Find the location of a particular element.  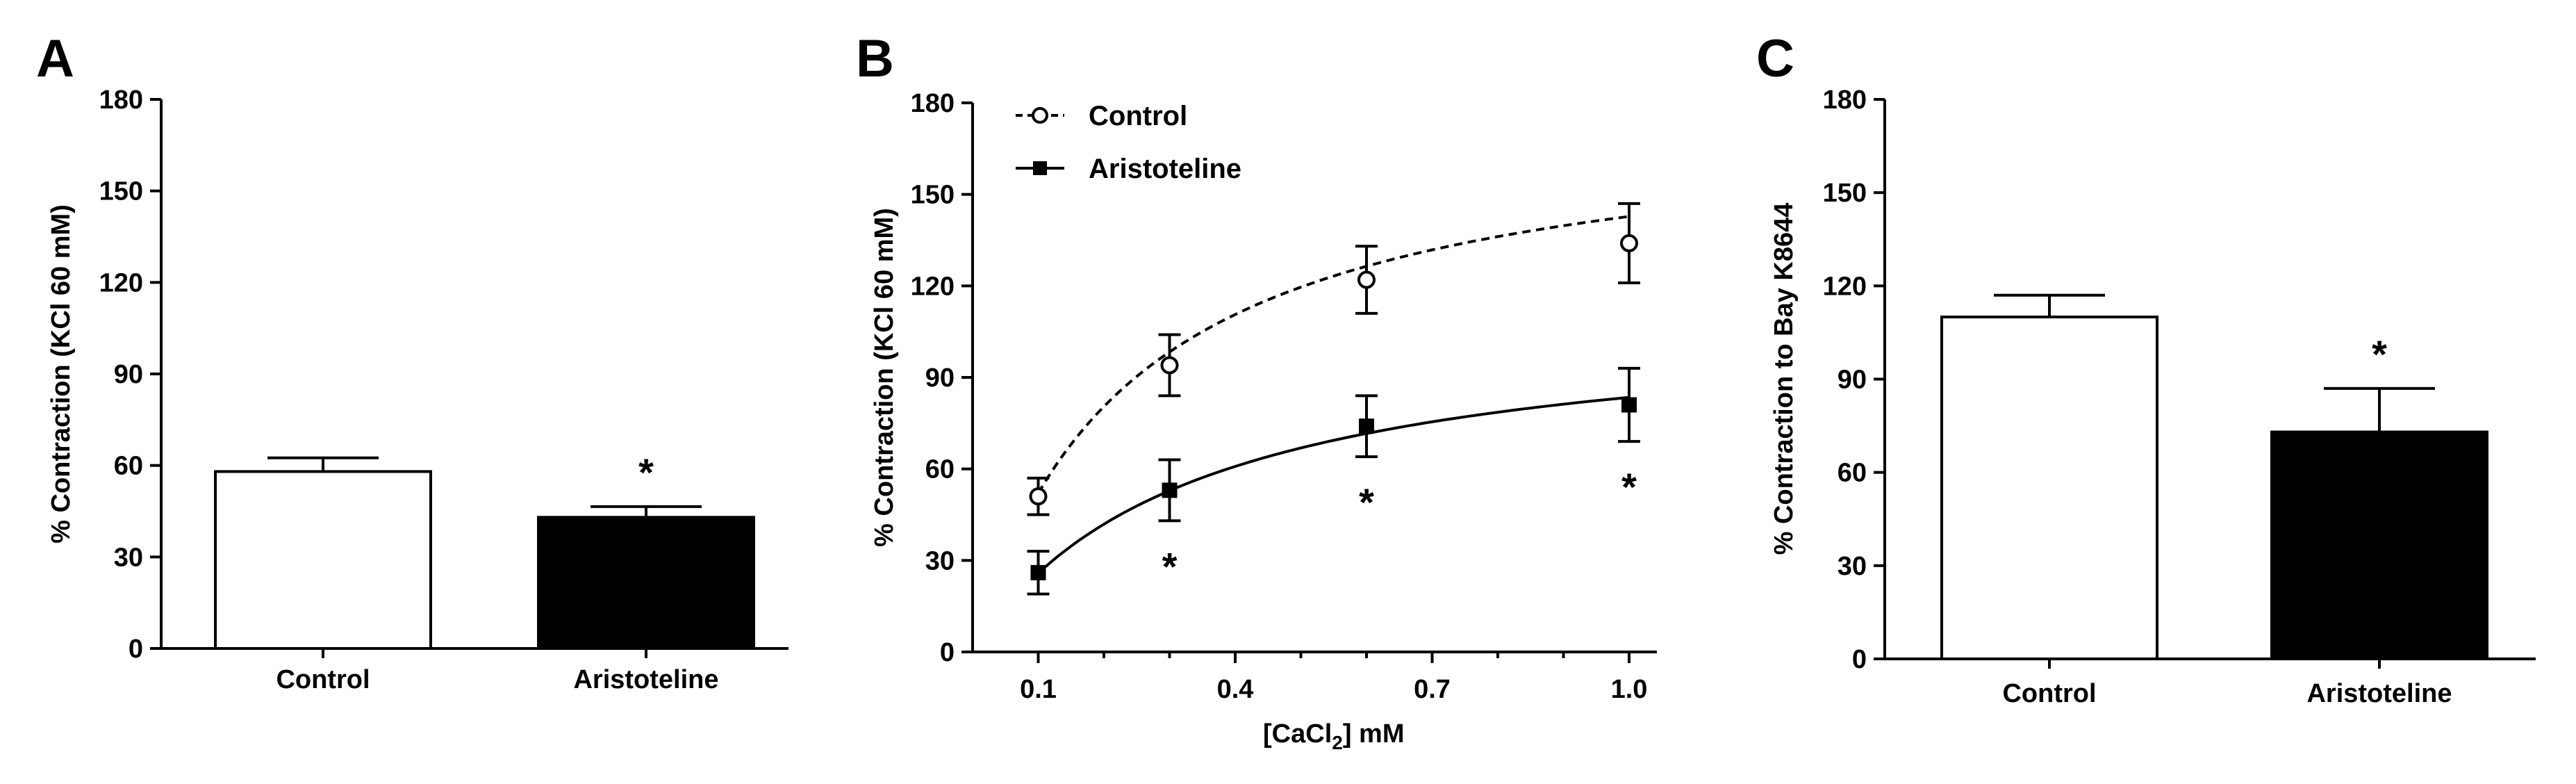

legend-label: Aristoteline is located at coordinates (1165, 169).